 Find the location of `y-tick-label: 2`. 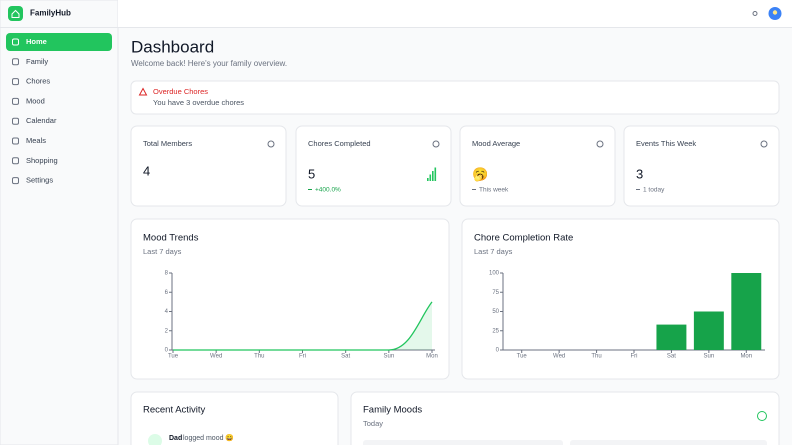

y-tick-label: 2 is located at coordinates (167, 331).